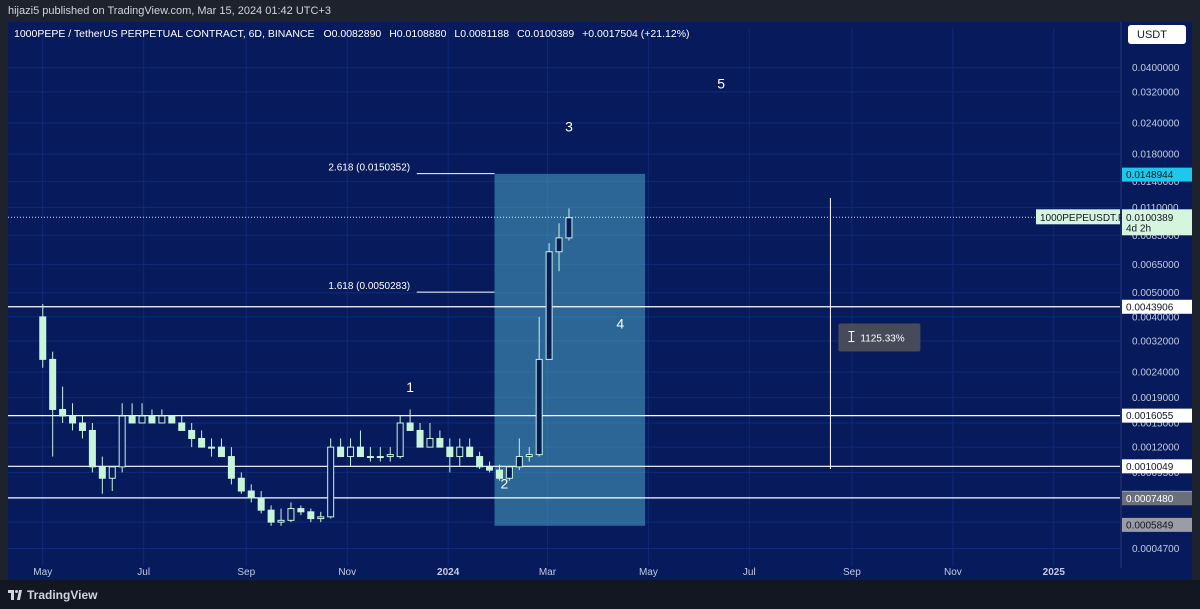 The image size is (1200, 609). Describe the element at coordinates (1155, 208) in the screenshot. I see `y-tick-label: 0.0110000` at that location.